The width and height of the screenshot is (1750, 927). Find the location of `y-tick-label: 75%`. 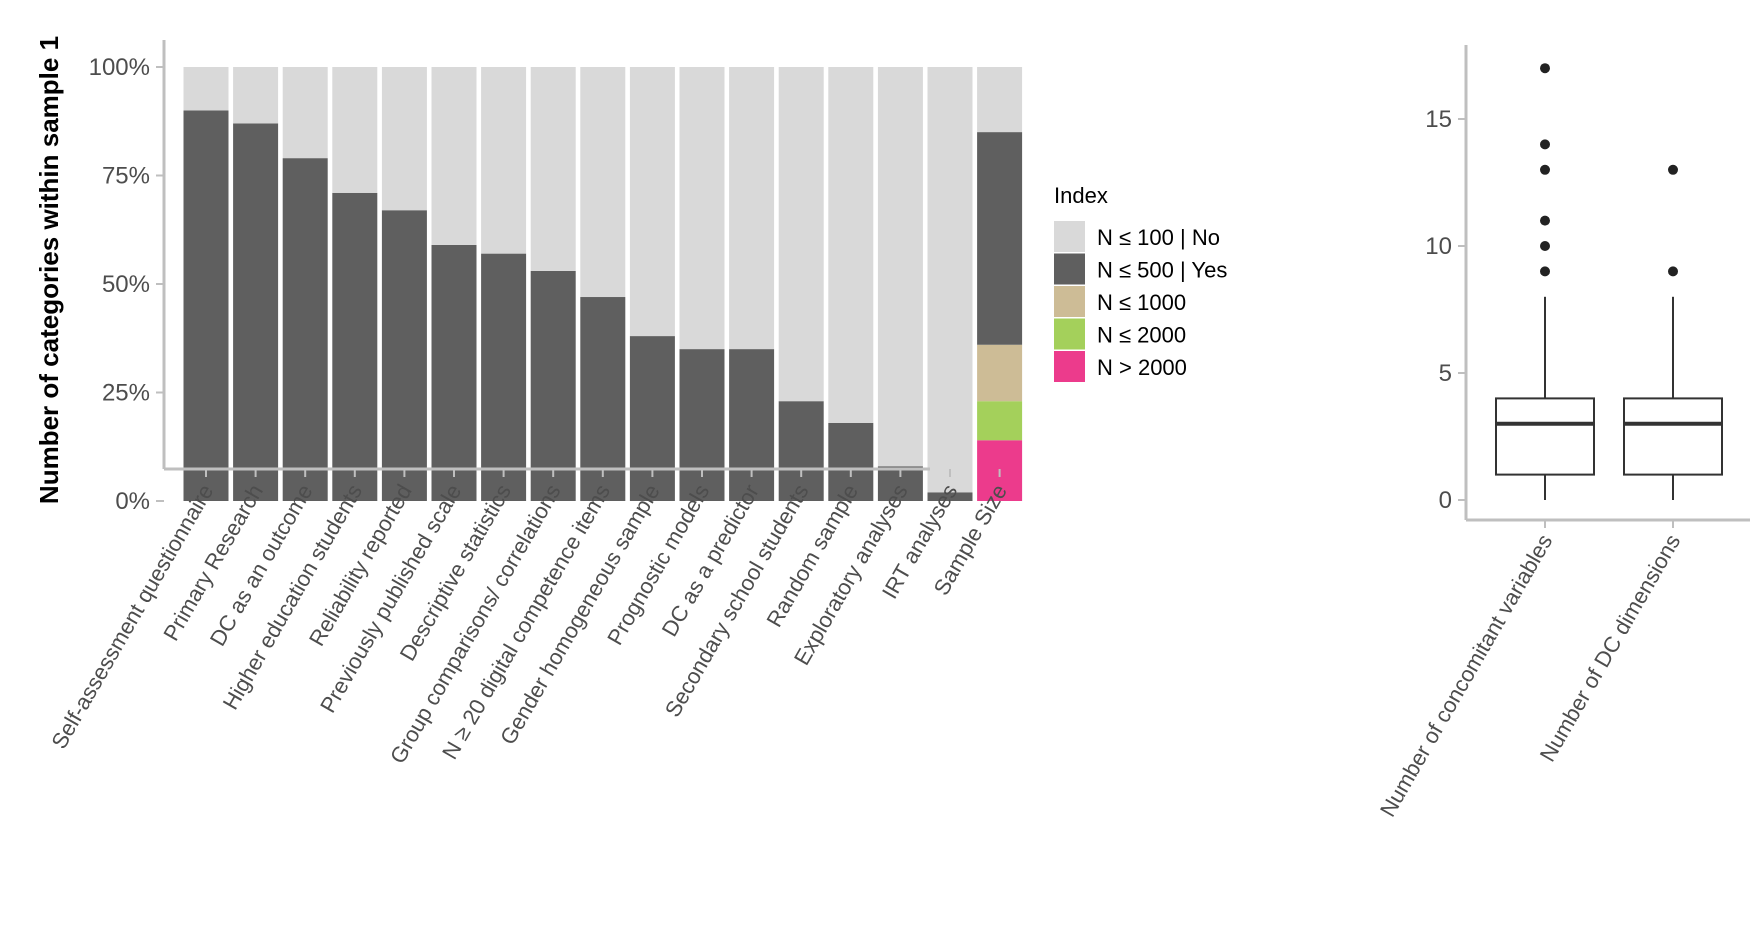

y-tick-label: 75% is located at coordinates (126, 176).